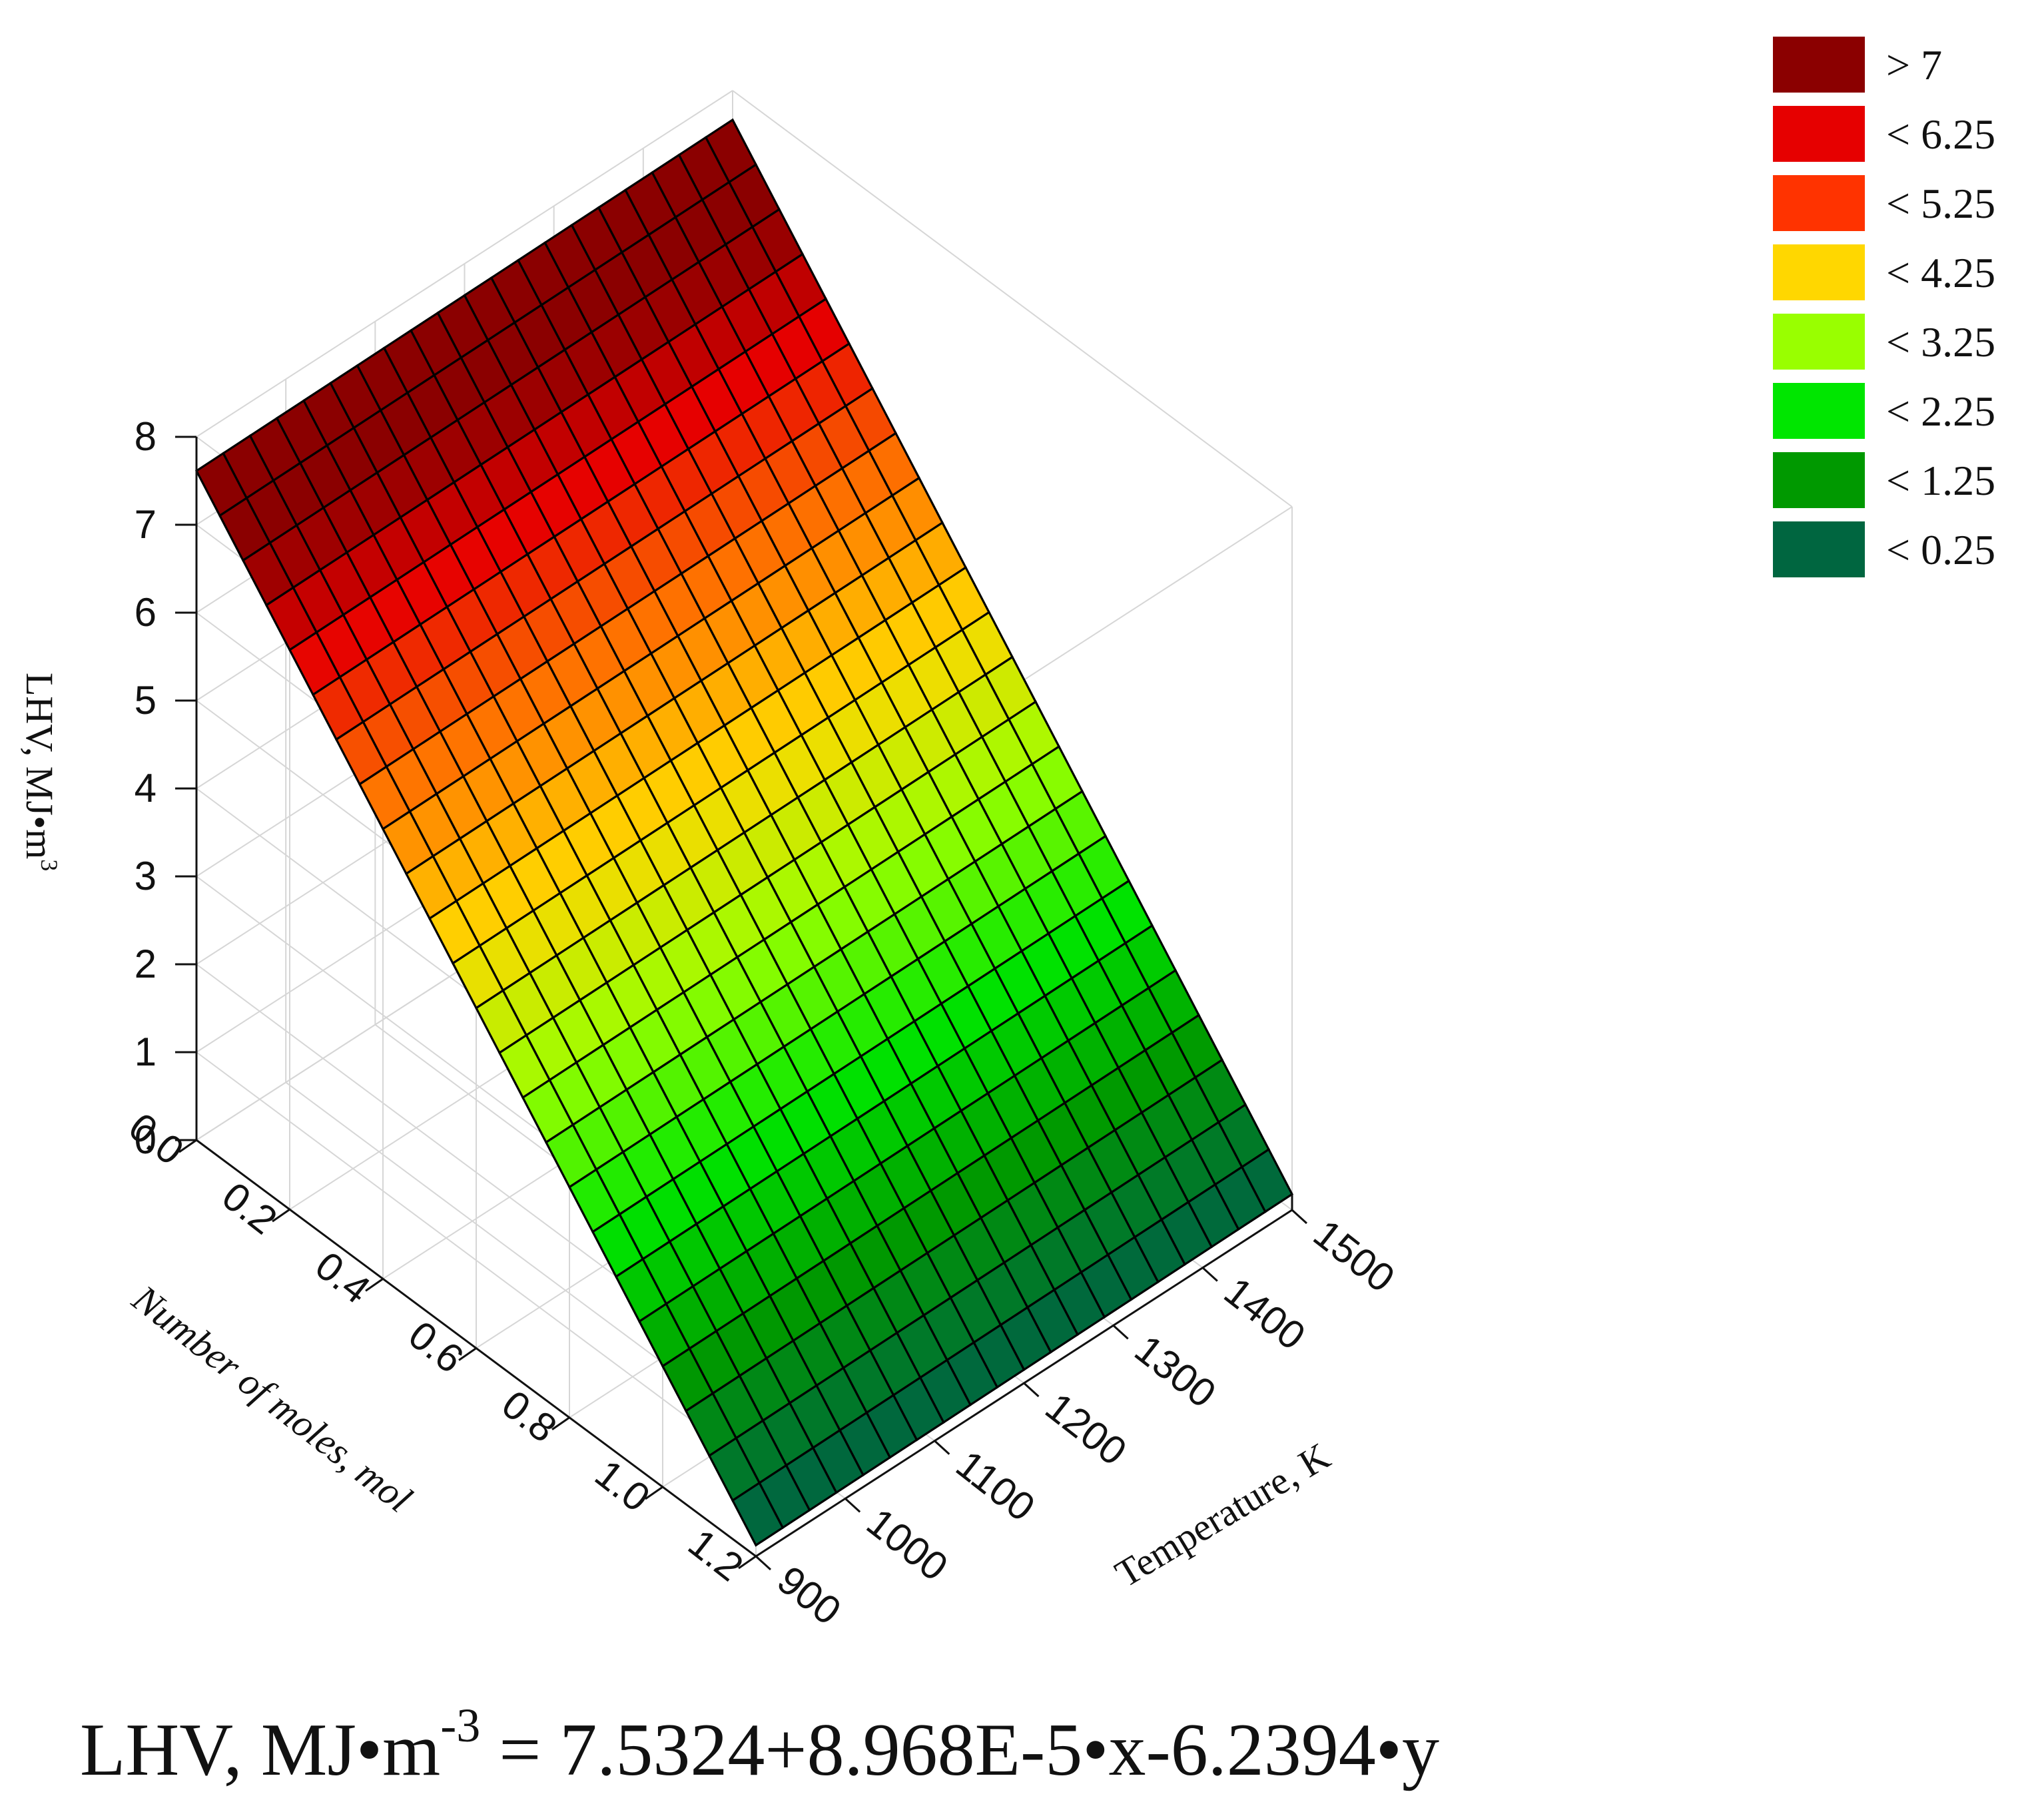  What do you see at coordinates (1940, 411) in the screenshot?
I see `legend-label: < 2.25` at bounding box center [1940, 411].